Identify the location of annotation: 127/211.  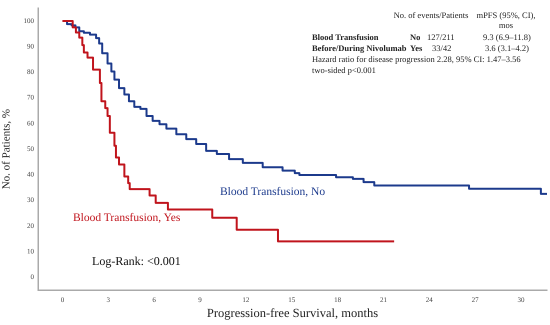
(441, 37).